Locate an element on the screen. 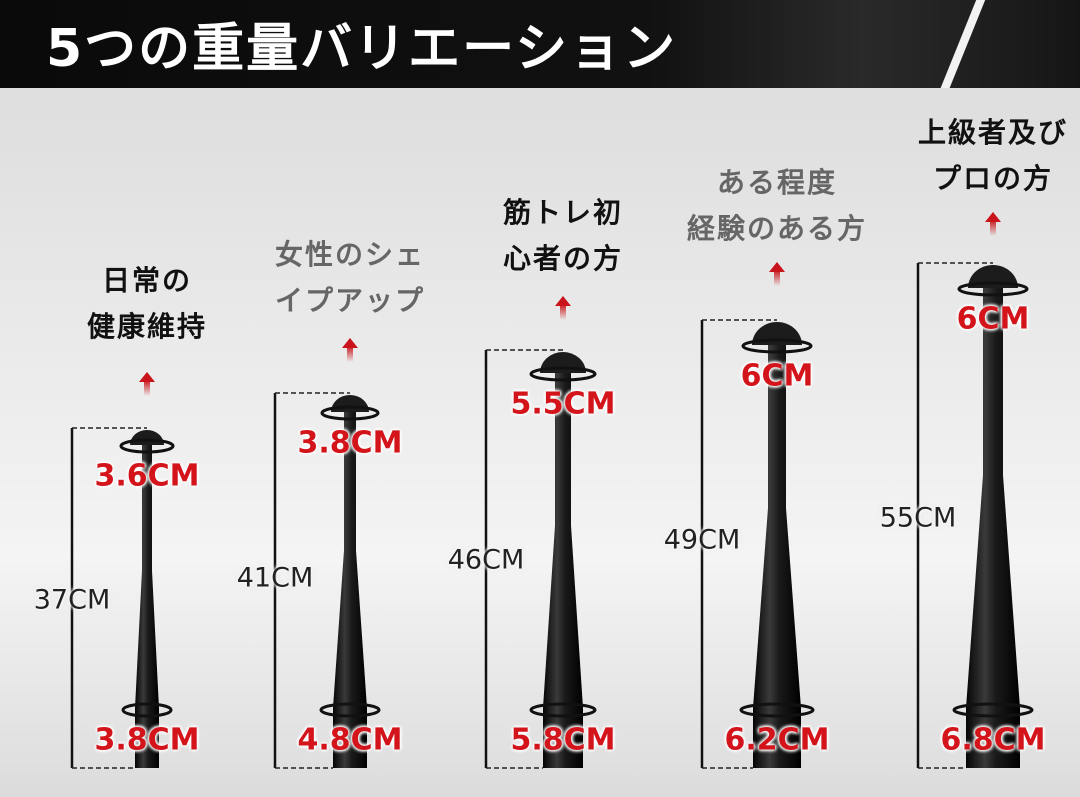 The image size is (1080, 797). label-line: 経験のある方 is located at coordinates (777, 228).